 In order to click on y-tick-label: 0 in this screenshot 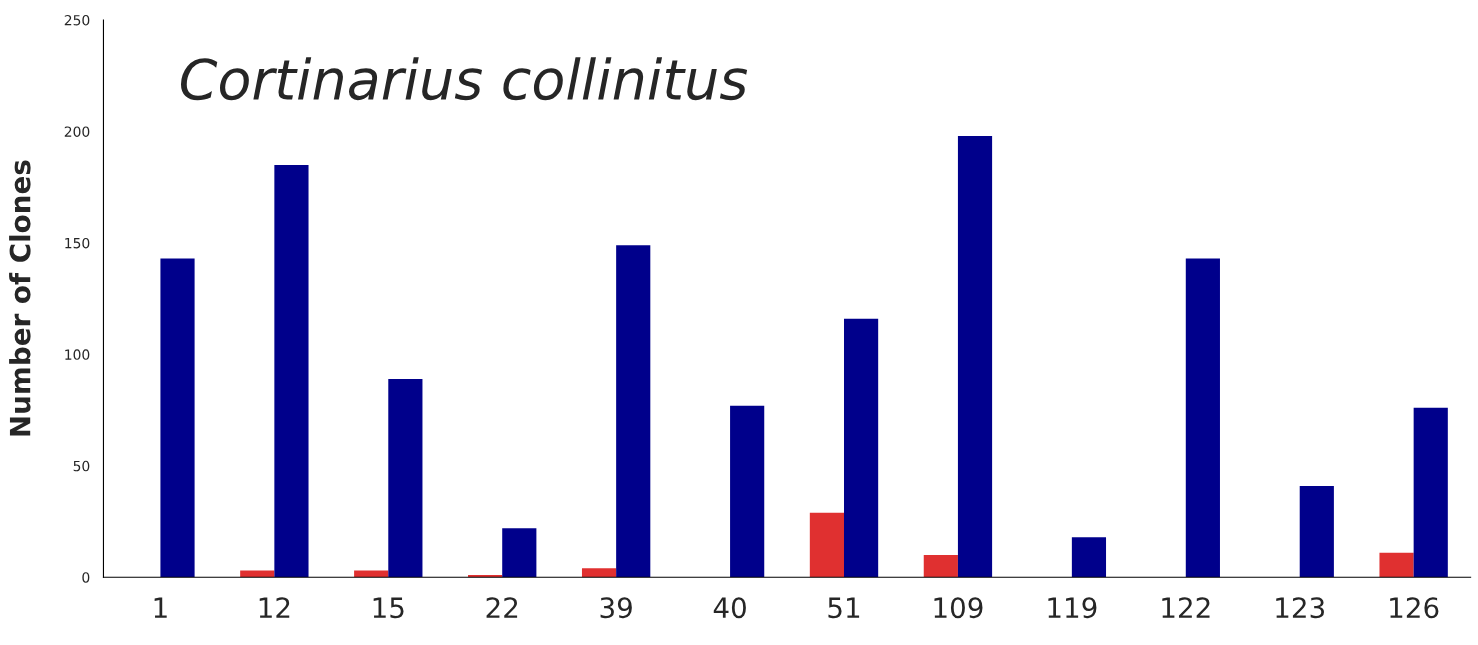, I will do `click(86, 577)`.